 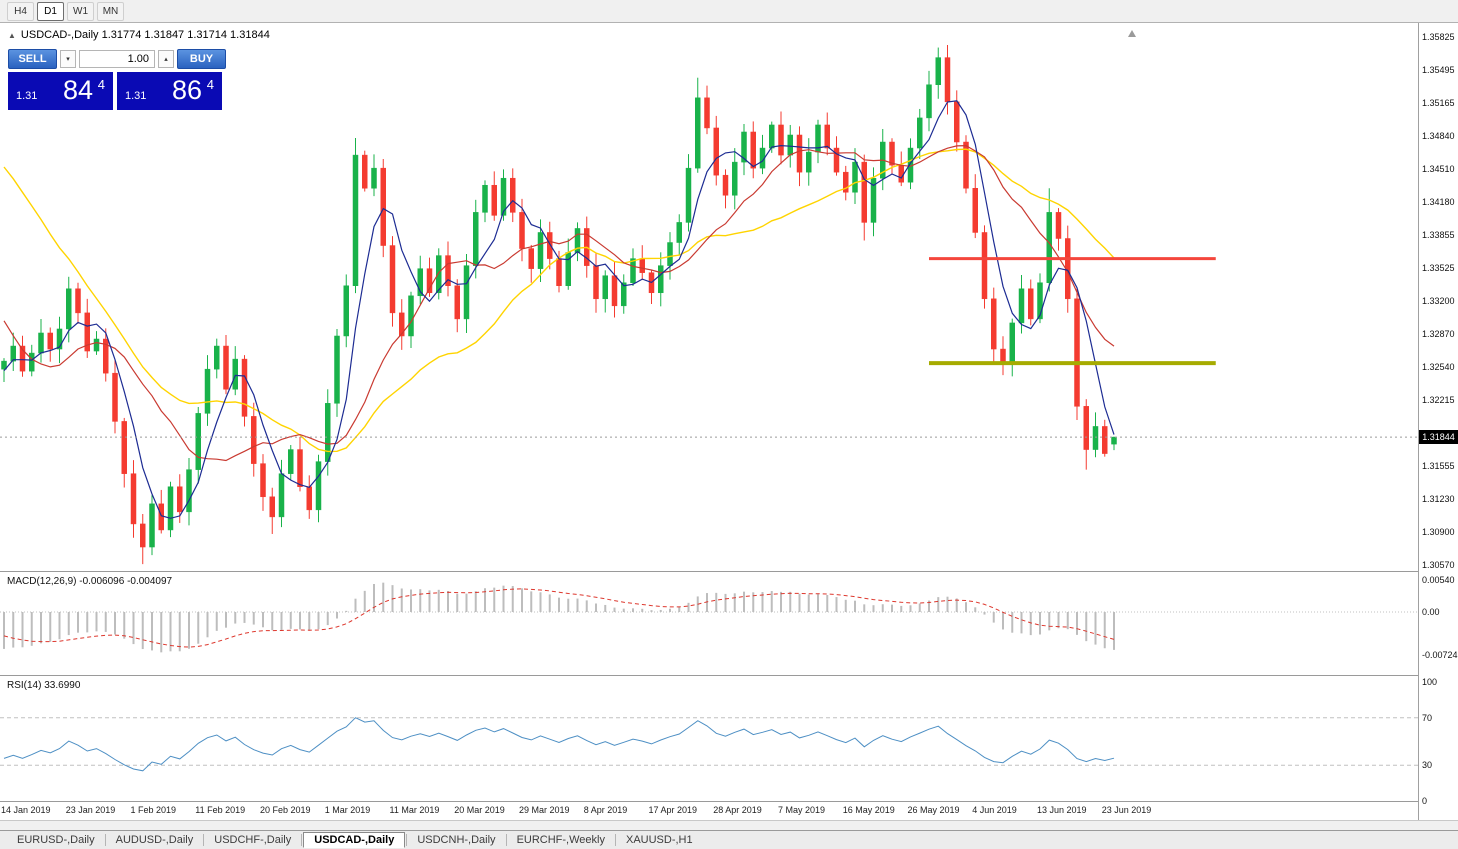 I want to click on price-axis-label: 1.32215, so click(x=1438, y=399).